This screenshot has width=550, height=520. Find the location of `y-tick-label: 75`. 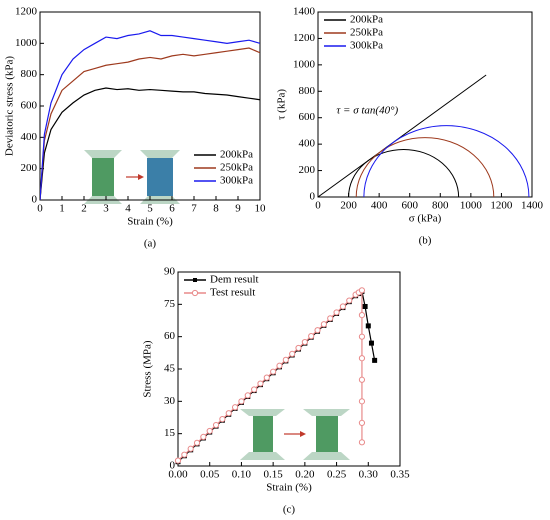

y-tick-label: 75 is located at coordinates (170, 304).